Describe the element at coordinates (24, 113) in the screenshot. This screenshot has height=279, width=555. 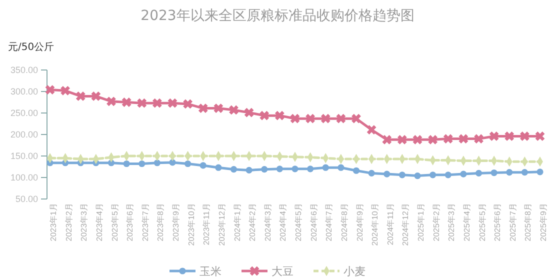
I see `y-tick-label: 250.00` at that location.